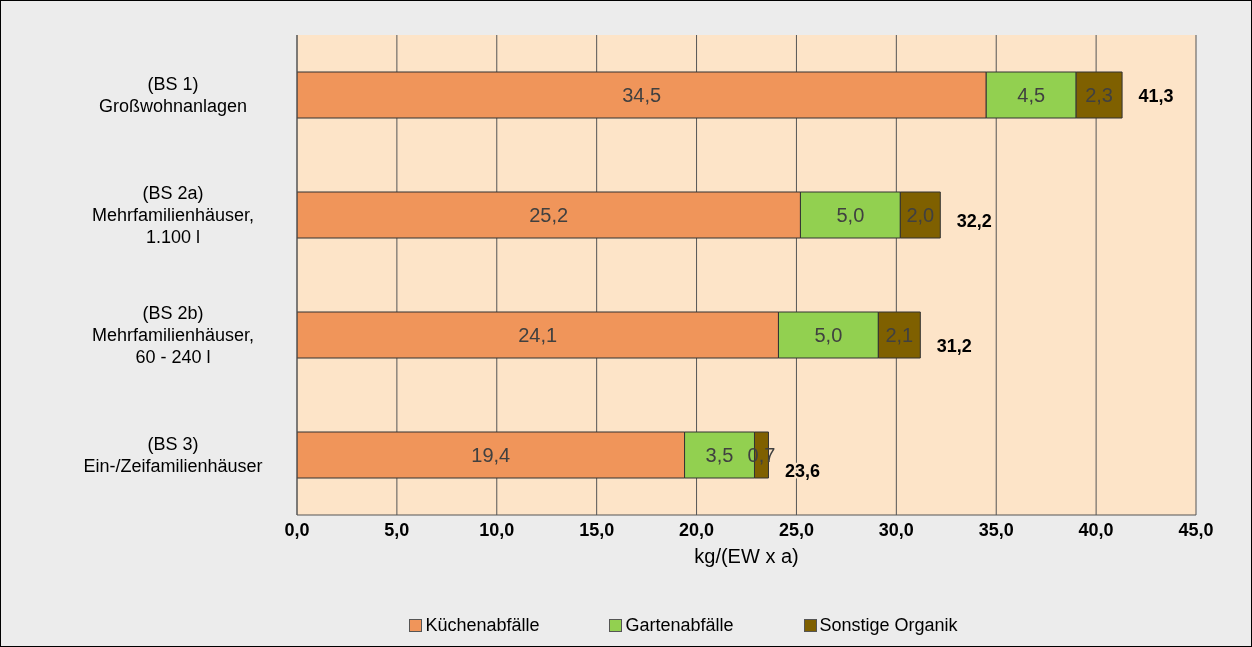 The height and width of the screenshot is (647, 1252). What do you see at coordinates (697, 529) in the screenshot?
I see `x-tick-label: 20,0` at bounding box center [697, 529].